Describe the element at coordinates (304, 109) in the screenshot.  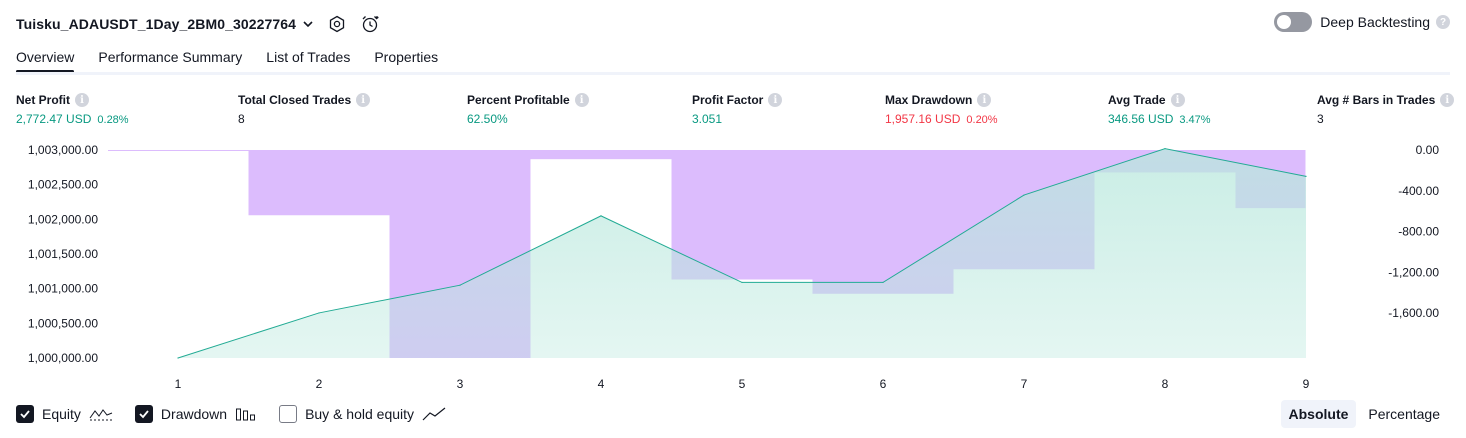
I see `metric-total-closed-trades: Total Closed Trades i 8` at that location.